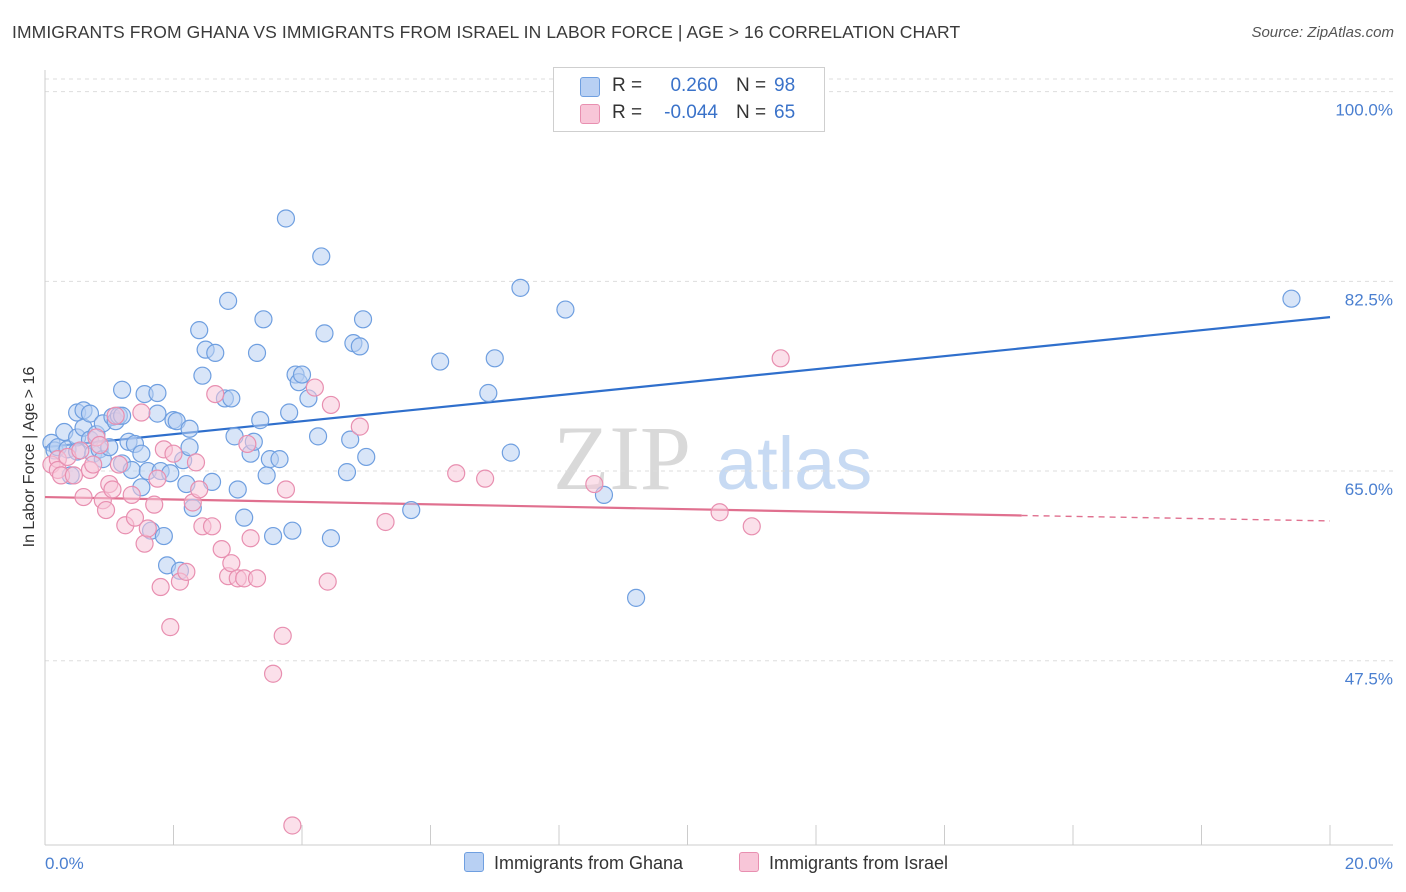 This screenshot has width=1406, height=892. I want to click on stats-legend: R = 0.260 N = 98 R = -0.044 N = 65, so click(689, 99).